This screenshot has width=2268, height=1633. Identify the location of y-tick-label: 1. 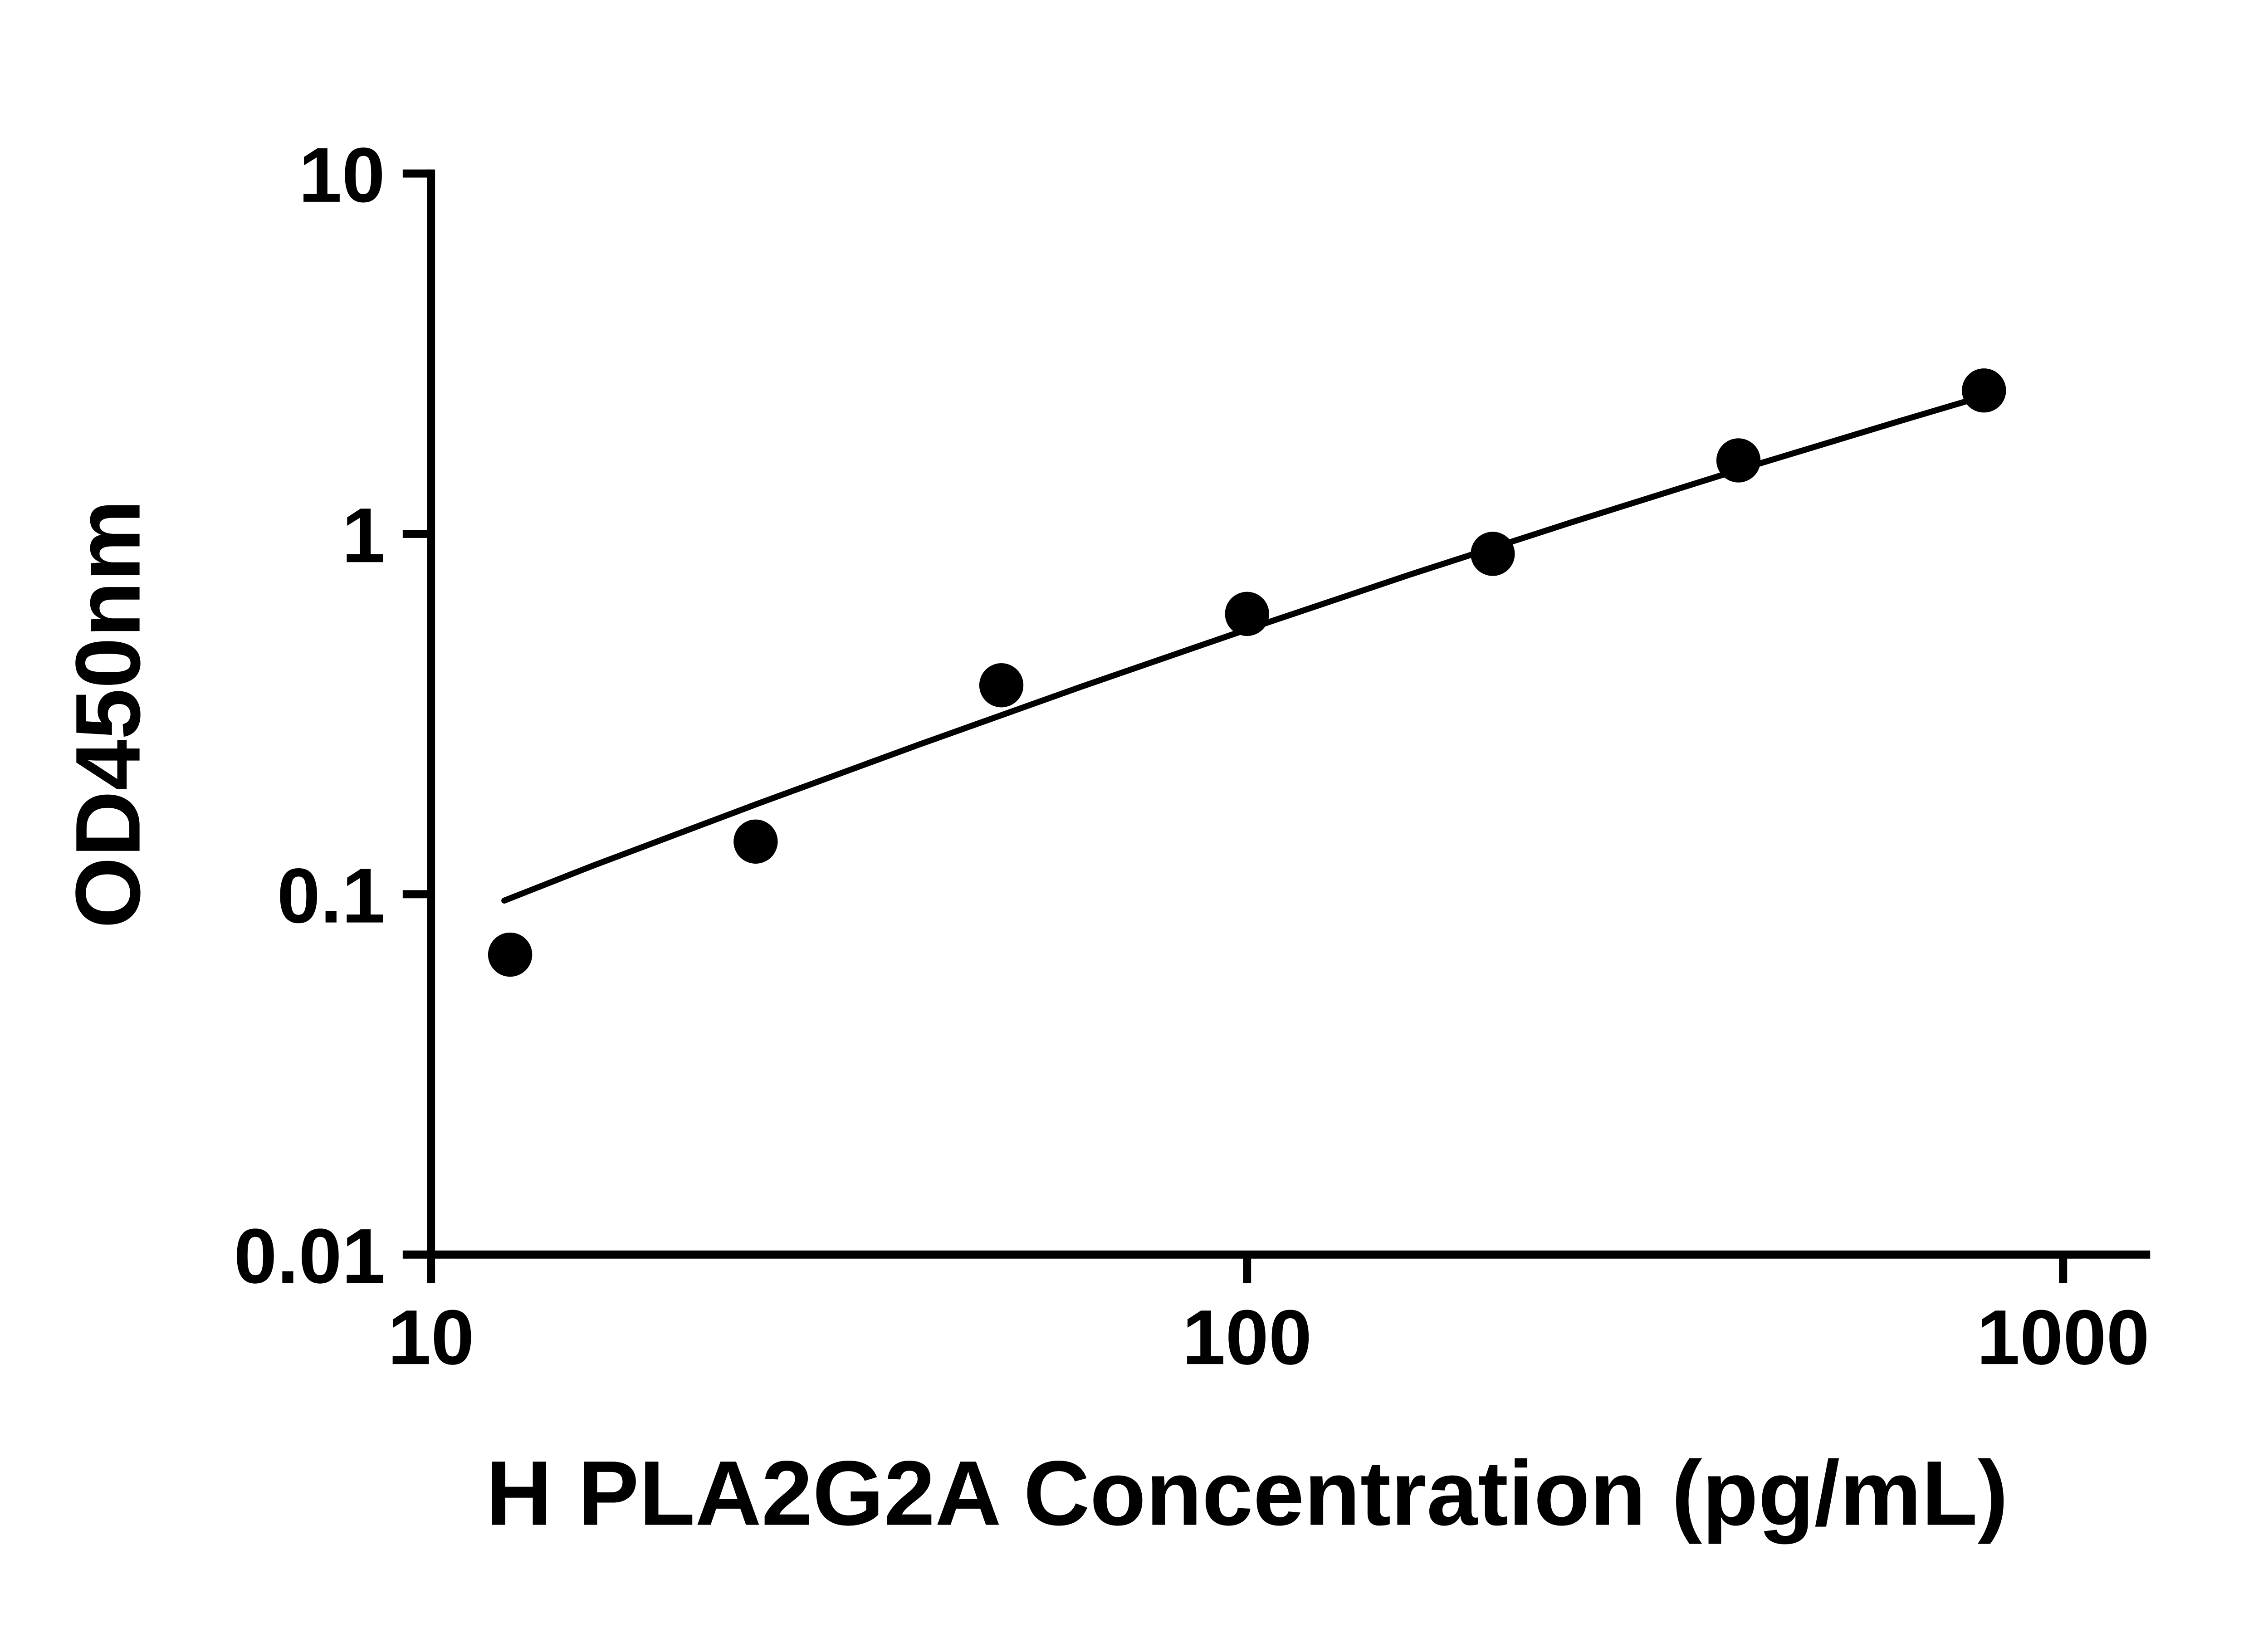
(364, 535).